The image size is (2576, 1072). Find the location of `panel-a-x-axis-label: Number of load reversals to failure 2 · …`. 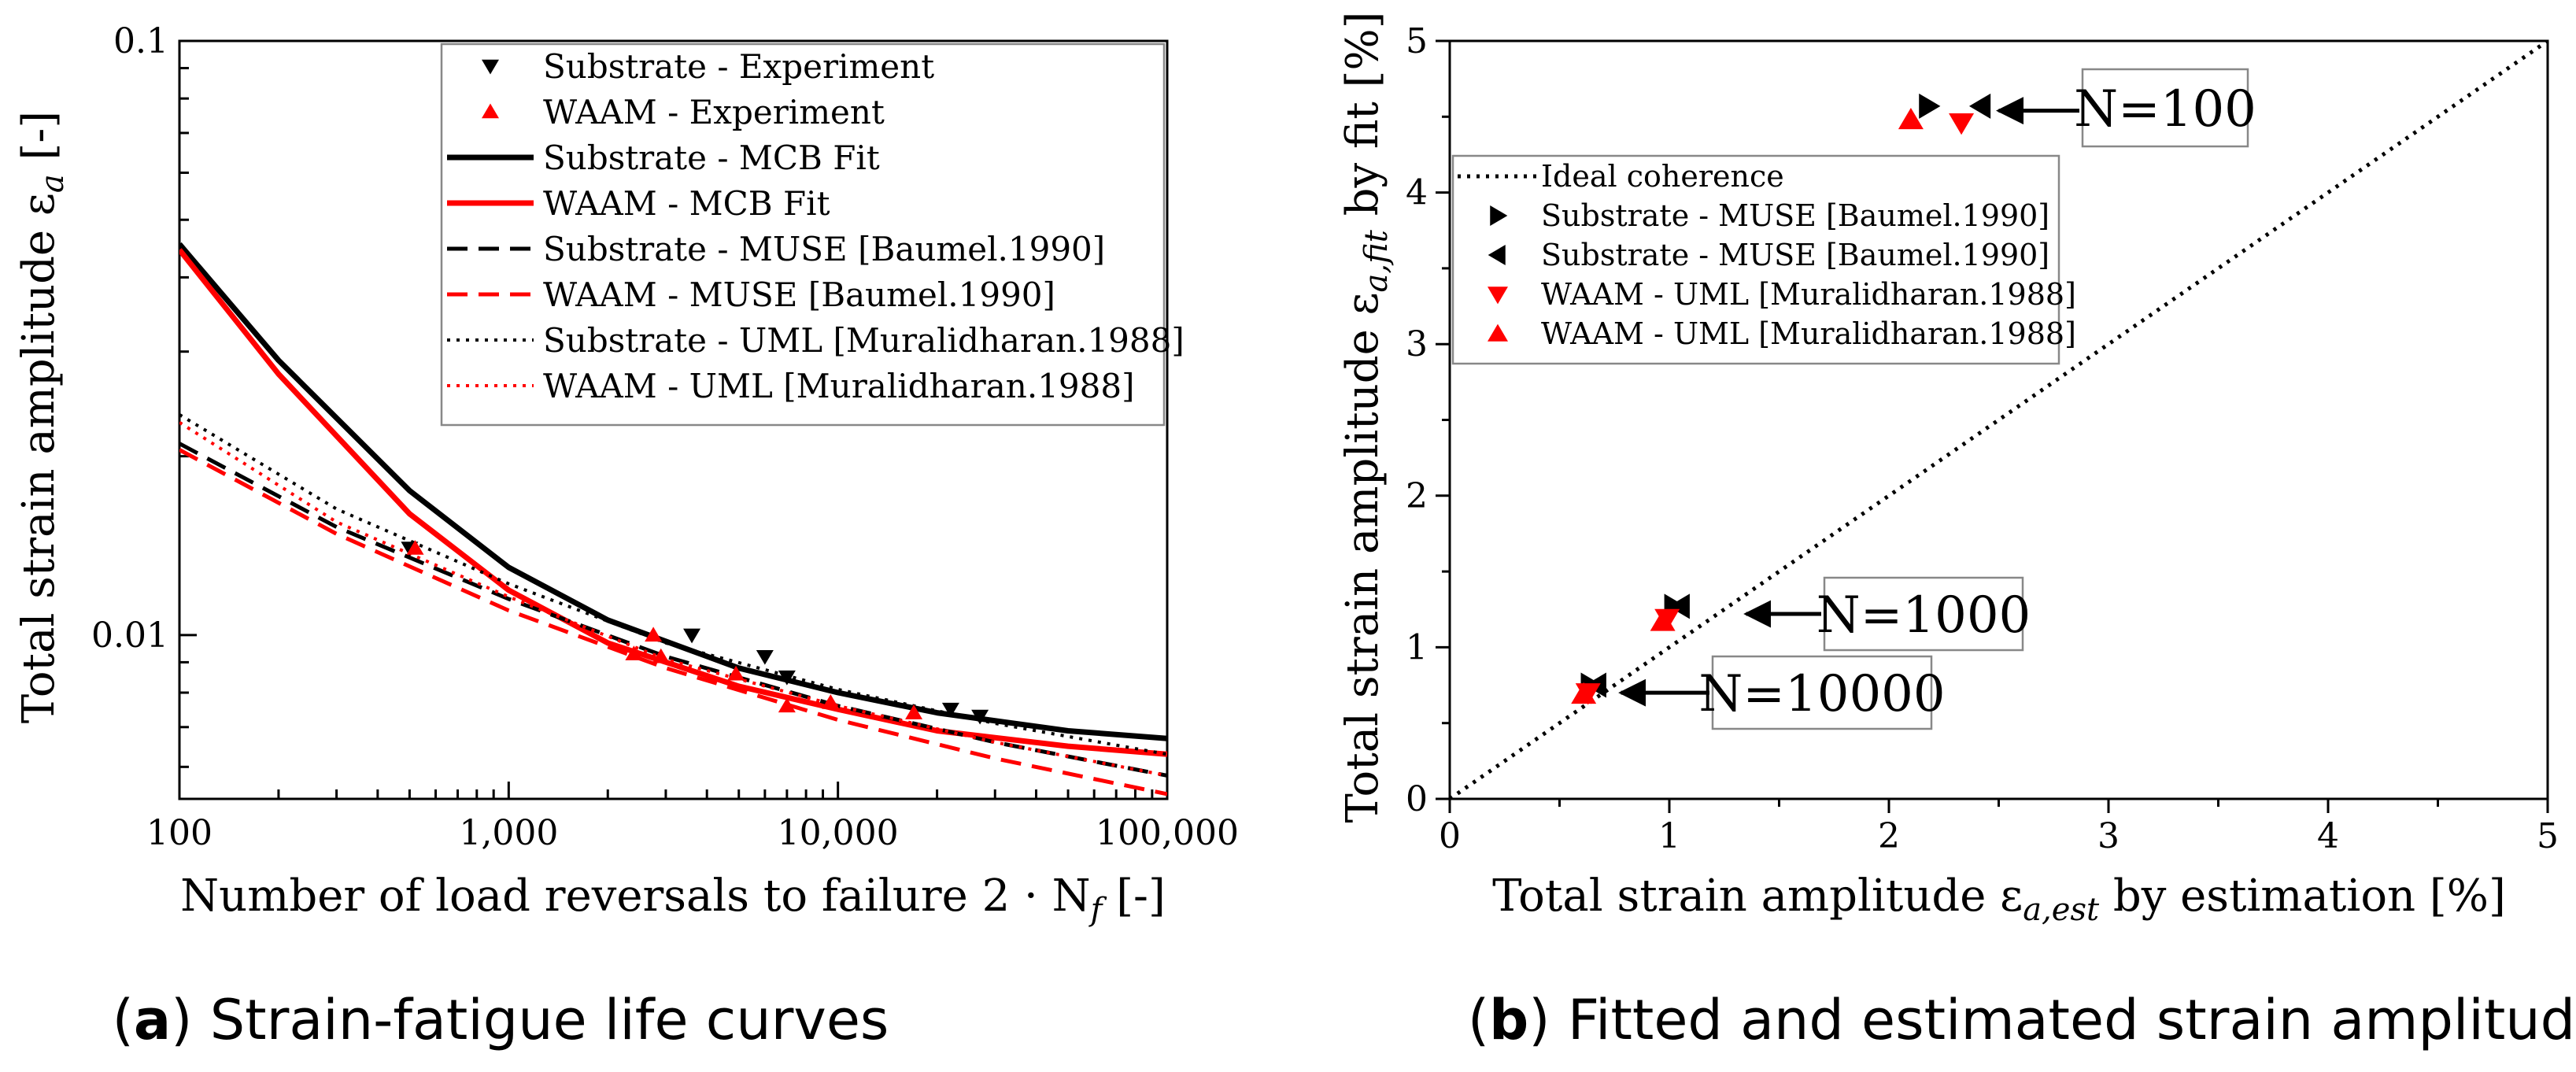

panel-a-x-axis-label: Number of load reversals to failure 2 · … is located at coordinates (673, 899).